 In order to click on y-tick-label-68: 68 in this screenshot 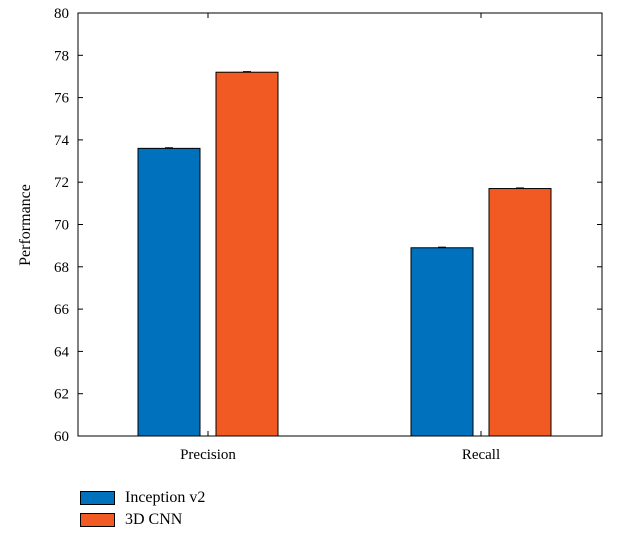, I will do `click(61, 268)`.